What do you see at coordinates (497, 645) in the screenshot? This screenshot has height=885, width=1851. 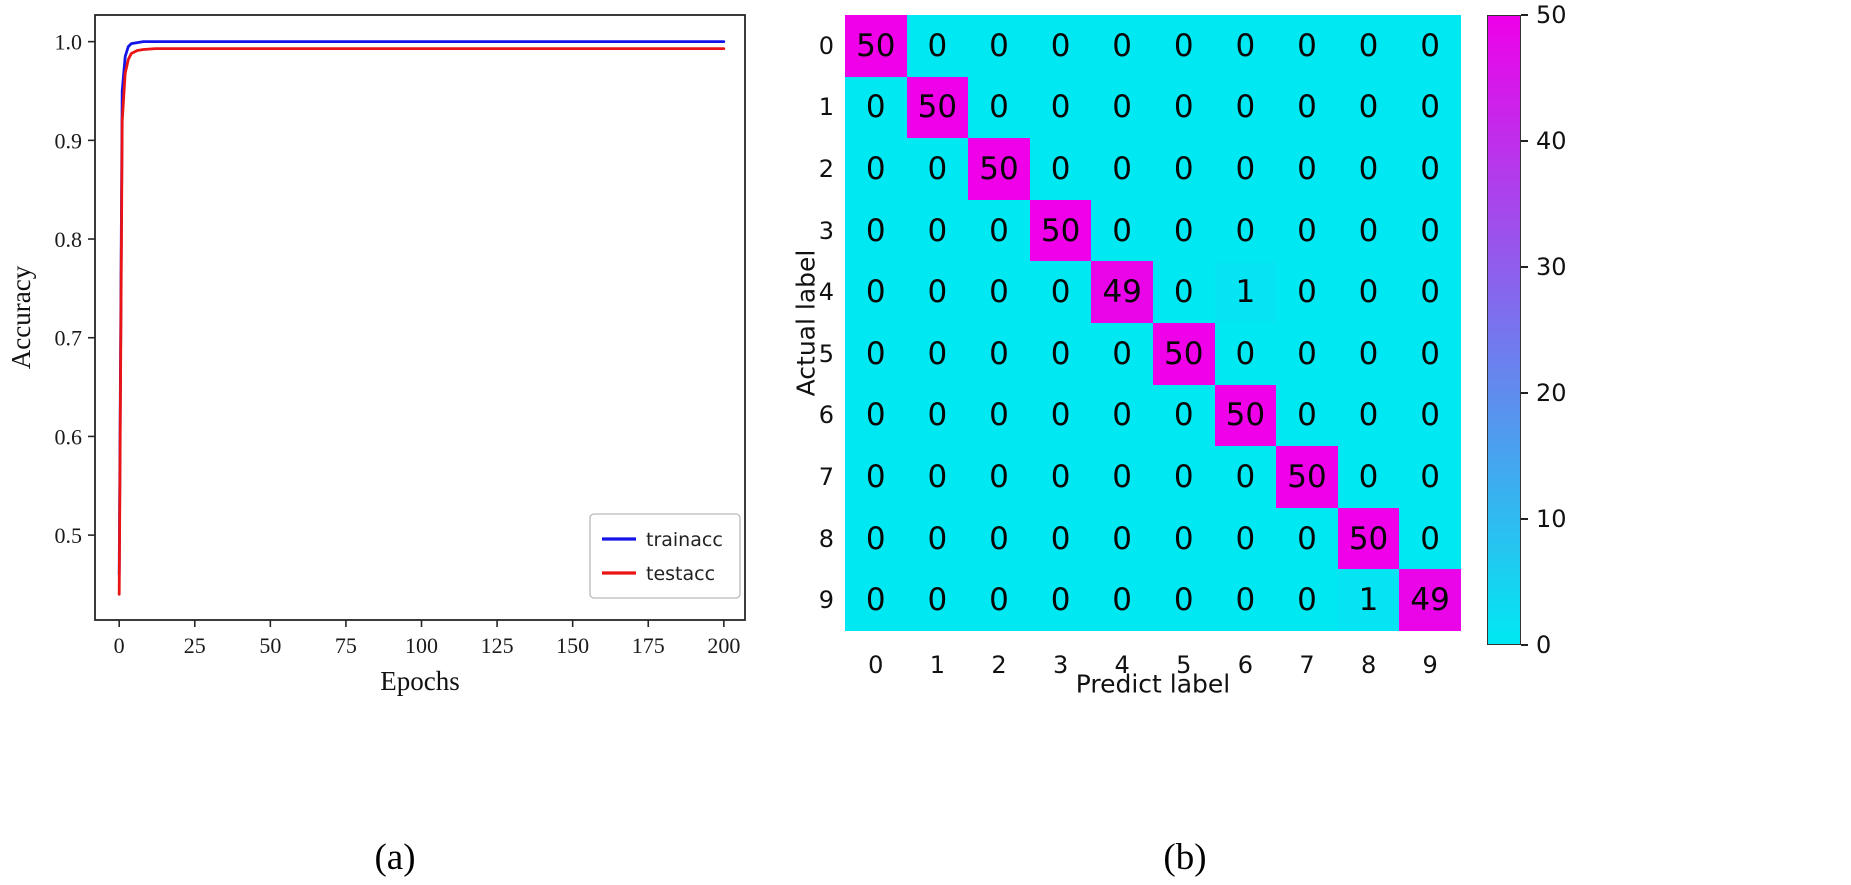 I see `x-tick-label: 125` at bounding box center [497, 645].